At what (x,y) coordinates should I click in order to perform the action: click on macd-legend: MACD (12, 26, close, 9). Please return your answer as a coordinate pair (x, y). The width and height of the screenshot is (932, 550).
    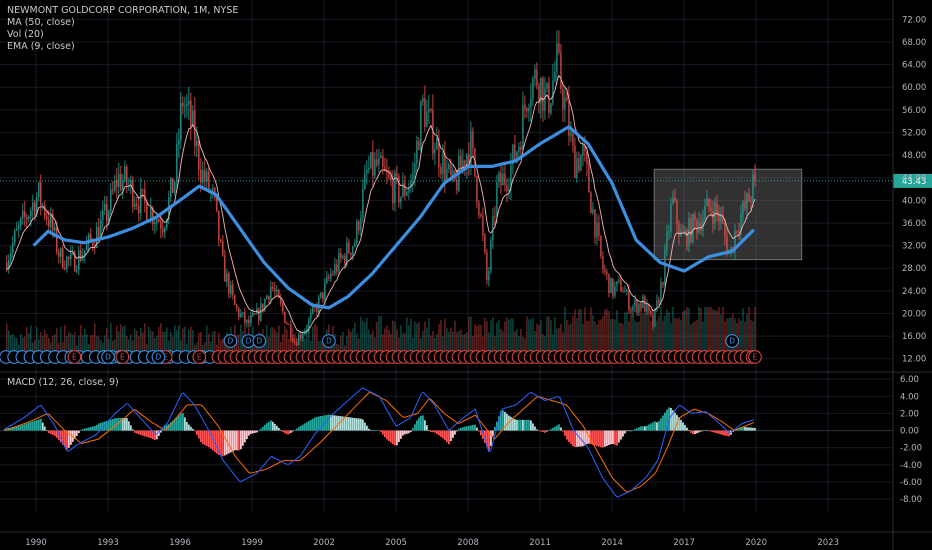
    Looking at the image, I should click on (63, 382).